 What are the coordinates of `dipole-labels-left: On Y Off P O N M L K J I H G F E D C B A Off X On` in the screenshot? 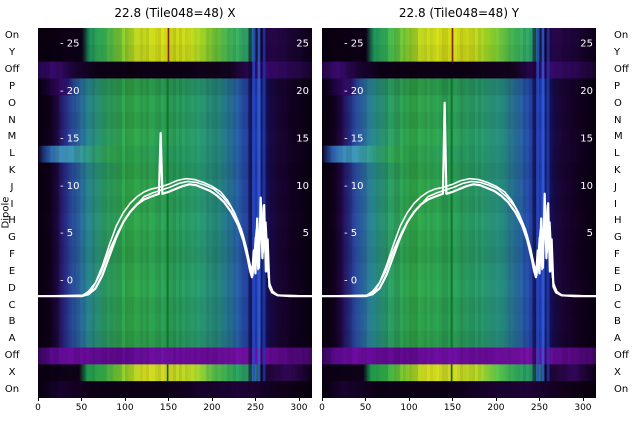 It's located at (12, 220).